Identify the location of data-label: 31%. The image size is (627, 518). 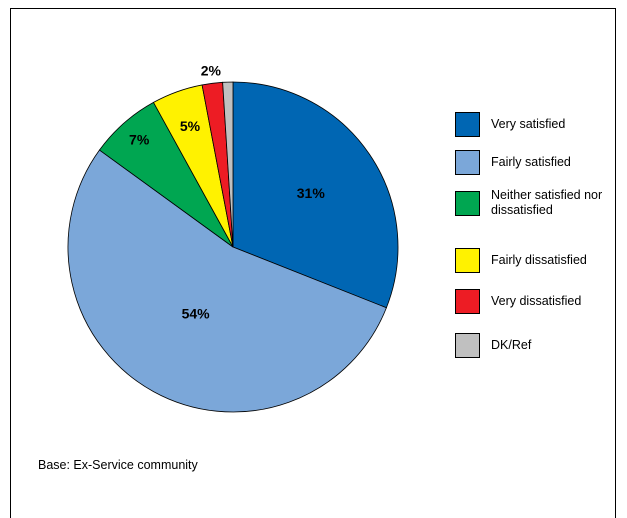
(311, 193).